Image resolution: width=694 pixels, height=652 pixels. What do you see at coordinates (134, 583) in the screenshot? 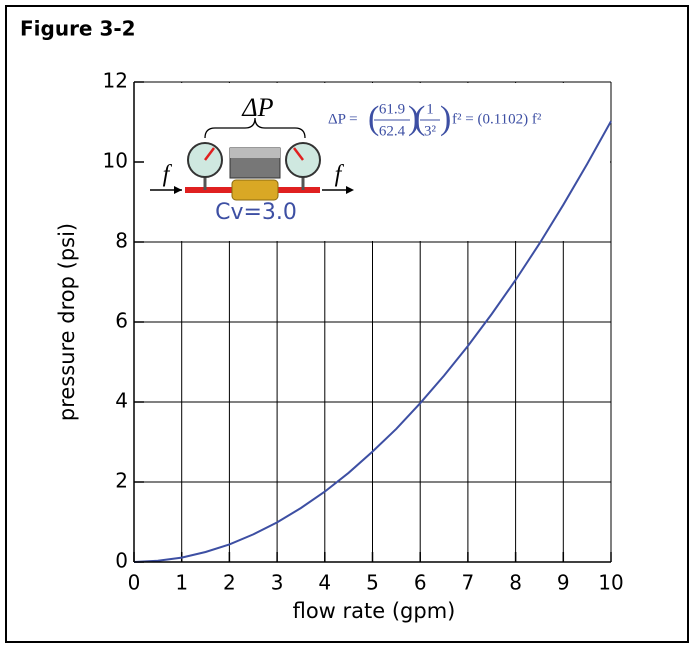
I see `x-tick-label: 0` at bounding box center [134, 583].